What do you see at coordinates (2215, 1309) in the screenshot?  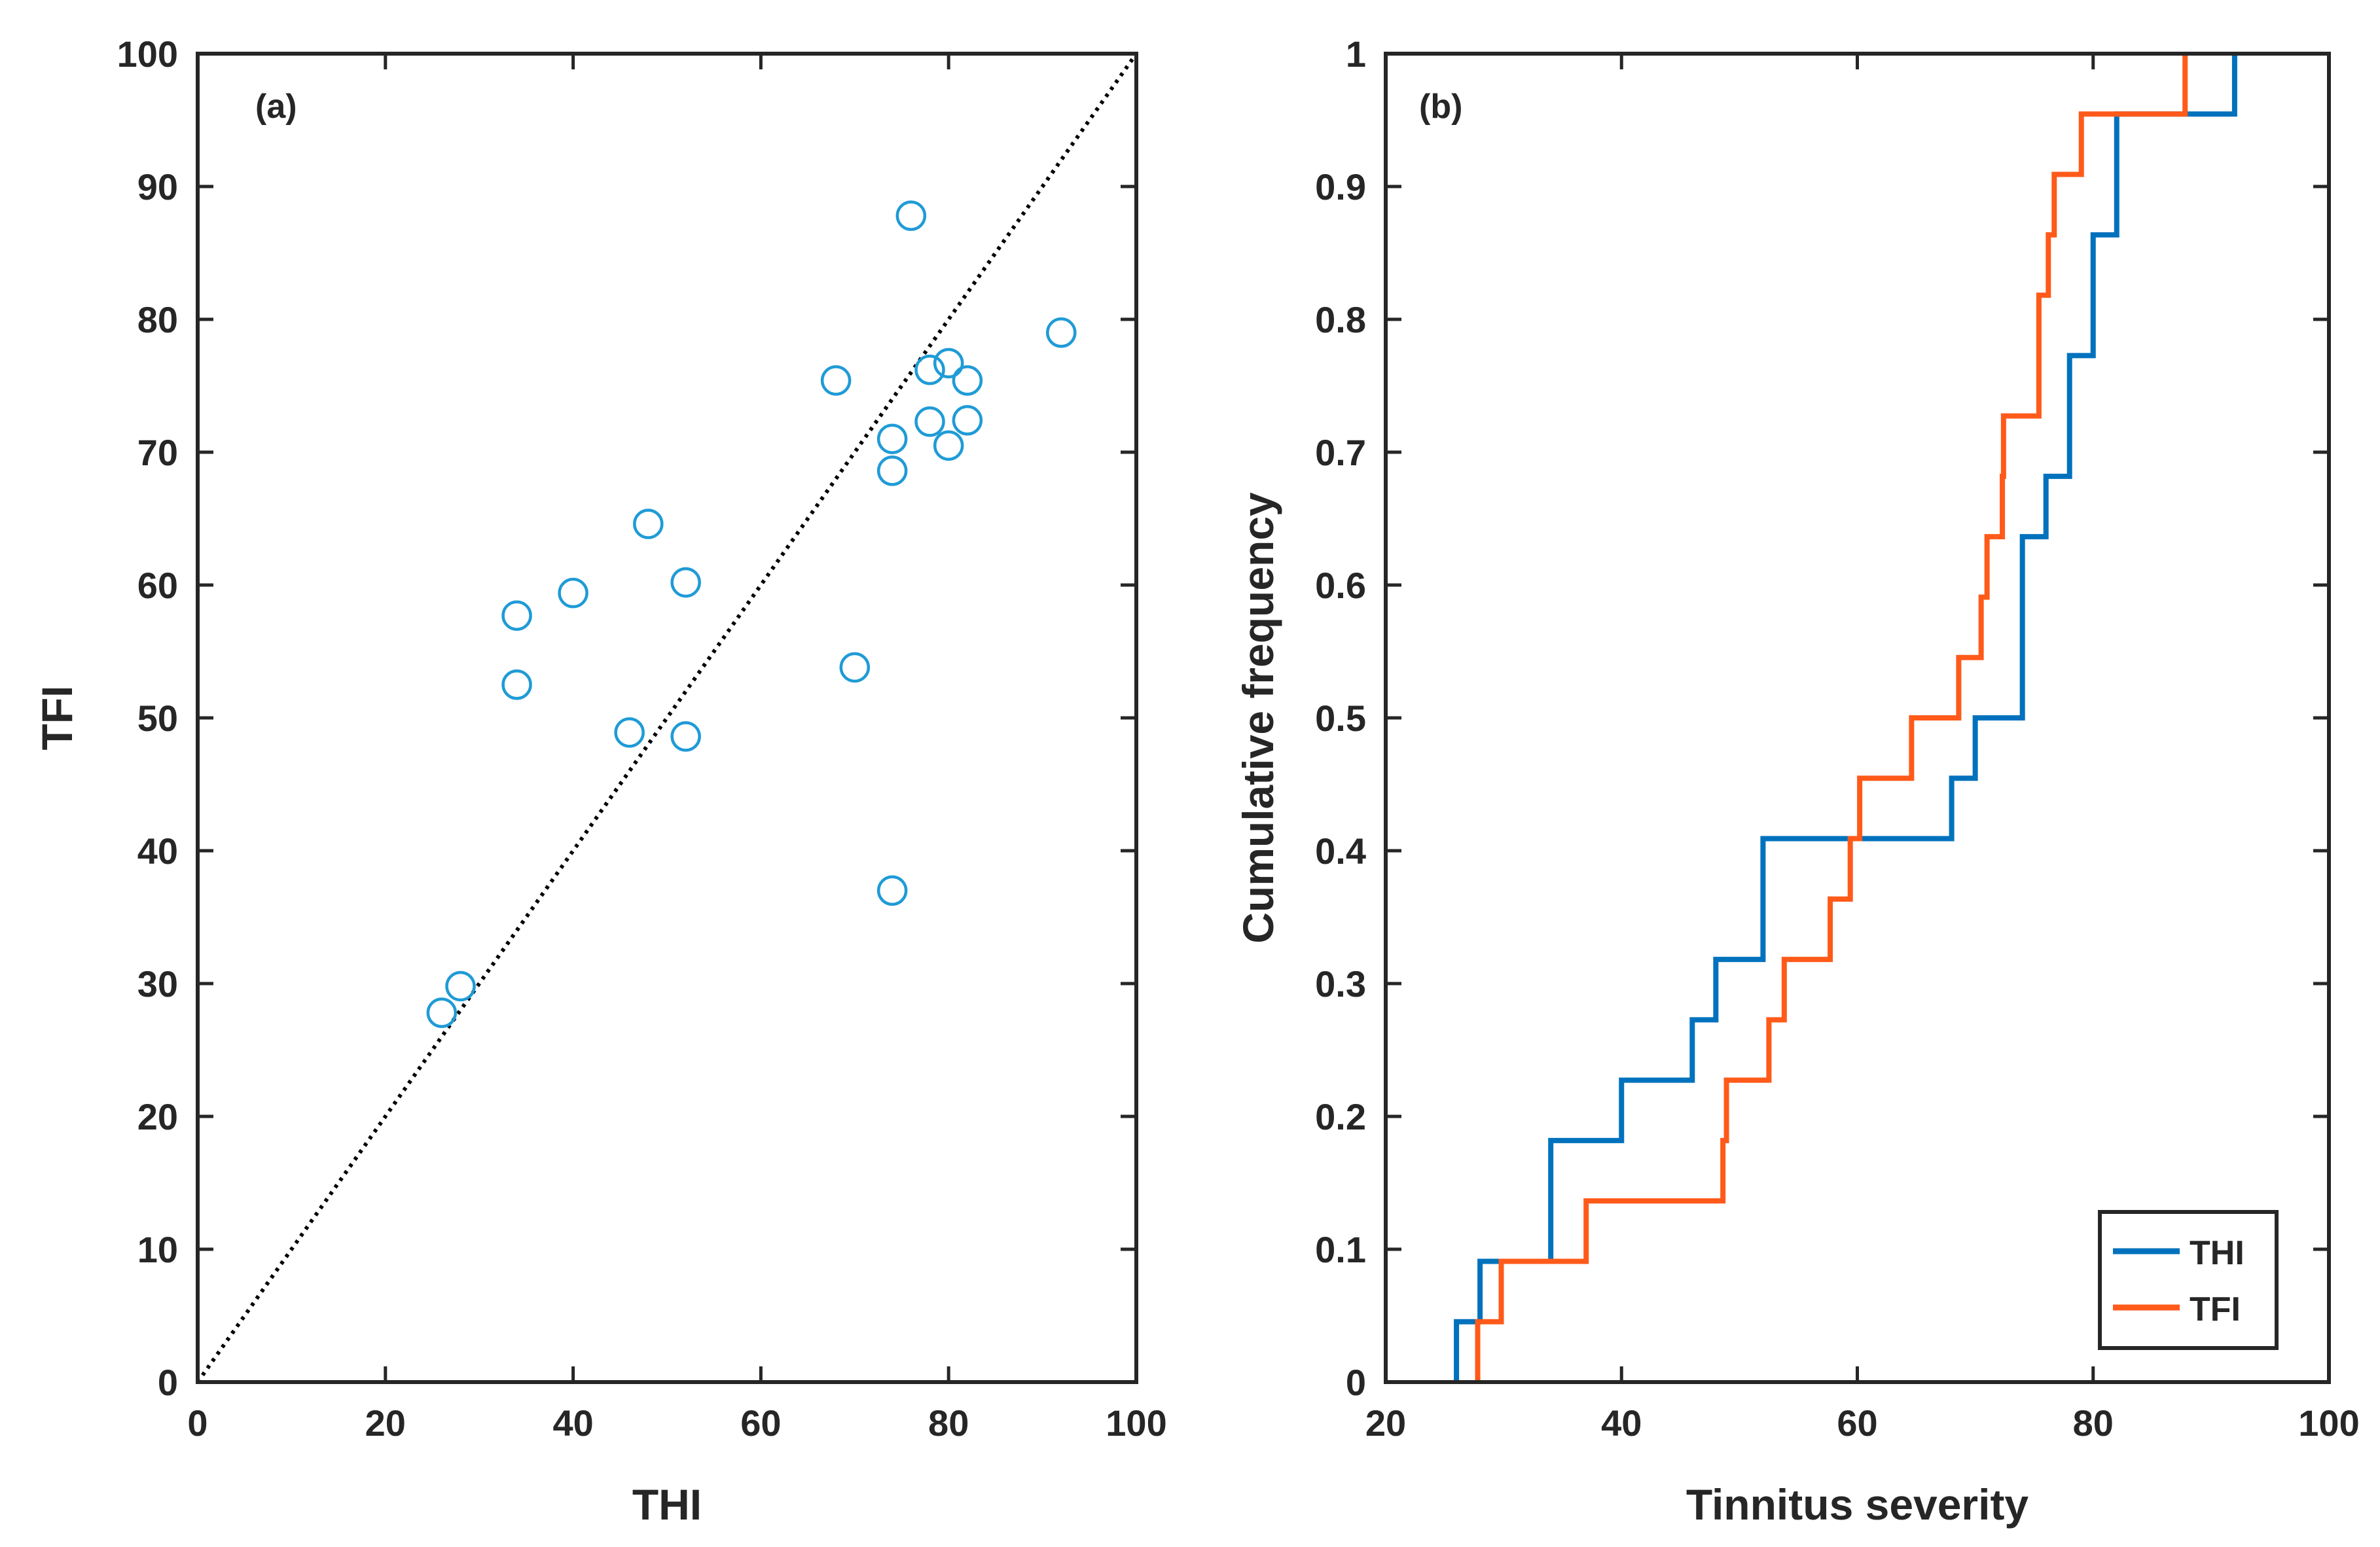 I see `legend-label-tfi: TFI` at bounding box center [2215, 1309].